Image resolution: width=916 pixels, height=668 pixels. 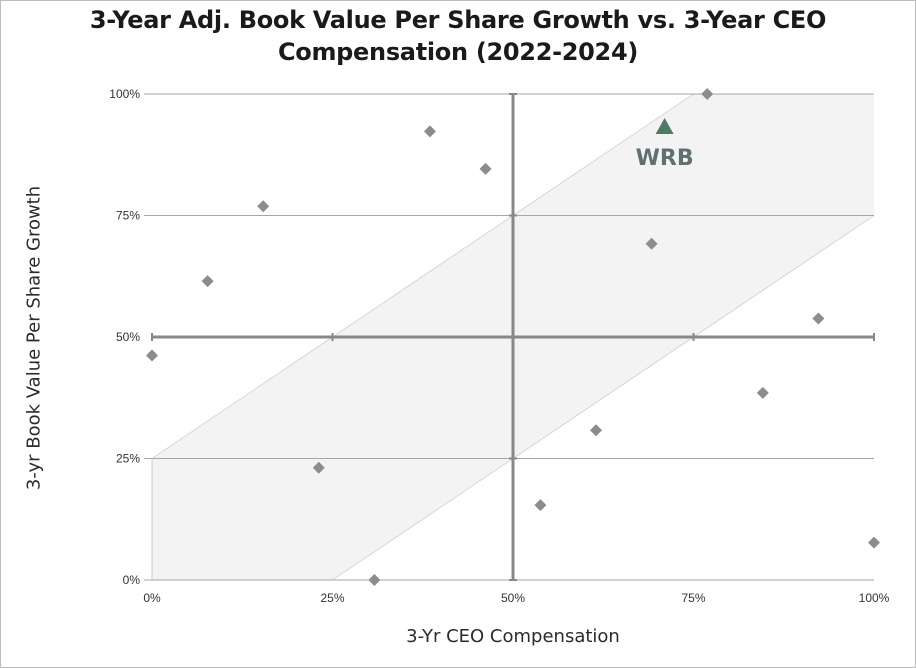 I want to click on x-tick-label: 100%, so click(x=874, y=598).